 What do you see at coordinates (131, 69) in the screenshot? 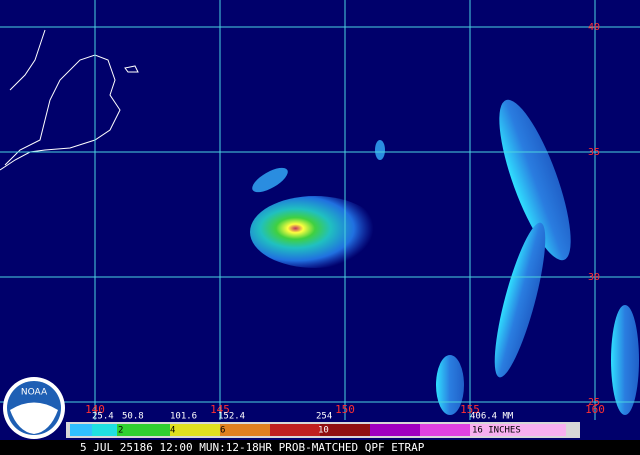
I see `island` at bounding box center [131, 69].